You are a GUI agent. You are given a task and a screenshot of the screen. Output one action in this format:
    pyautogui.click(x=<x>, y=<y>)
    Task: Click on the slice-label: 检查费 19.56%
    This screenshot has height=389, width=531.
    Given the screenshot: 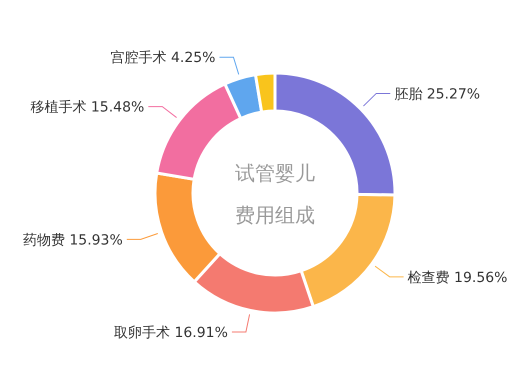 What is the action you would take?
    pyautogui.click(x=458, y=278)
    